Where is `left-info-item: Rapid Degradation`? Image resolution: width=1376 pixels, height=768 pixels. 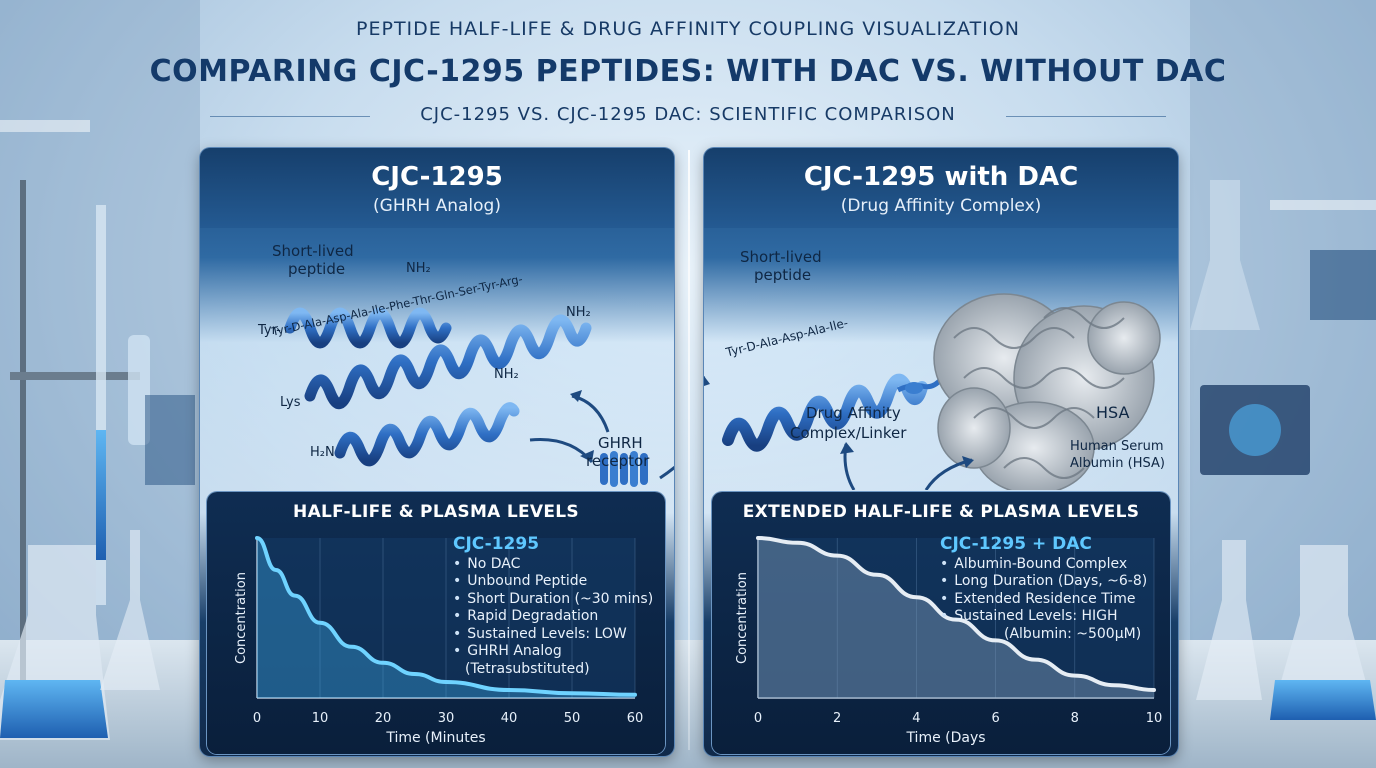 left-info-item: Rapid Degradation is located at coordinates (553, 617).